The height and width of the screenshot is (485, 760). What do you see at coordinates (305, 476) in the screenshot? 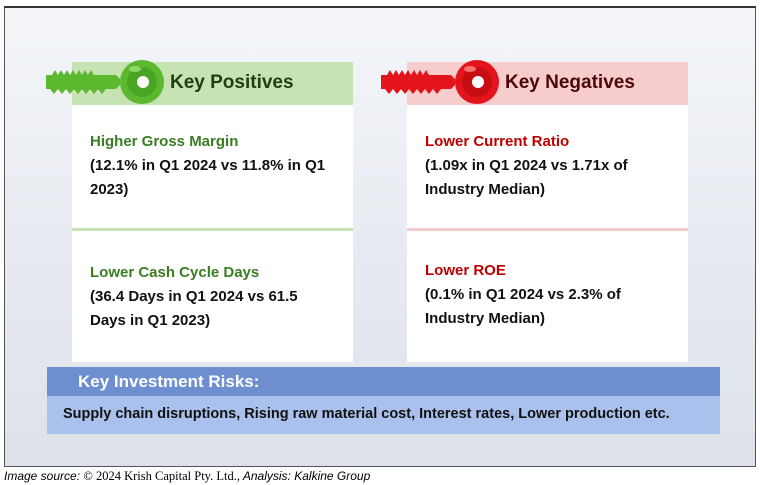
I see `caption-analysis: Analysis: Kalkine Group` at bounding box center [305, 476].